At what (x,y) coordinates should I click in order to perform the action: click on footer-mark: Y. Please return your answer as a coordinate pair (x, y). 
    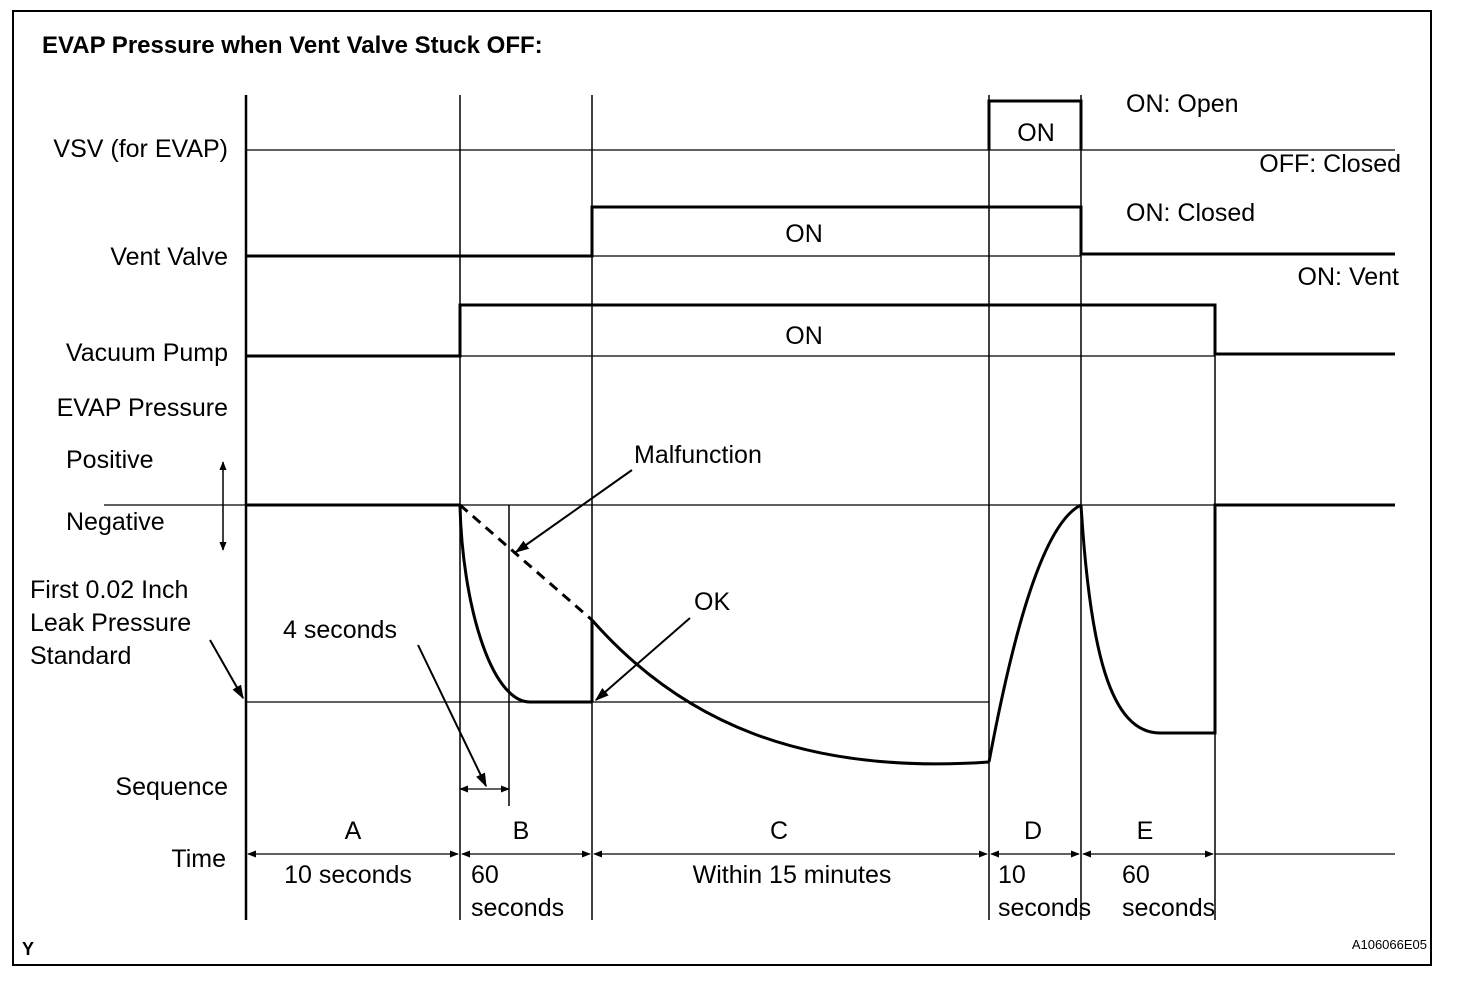
    Looking at the image, I should click on (28, 949).